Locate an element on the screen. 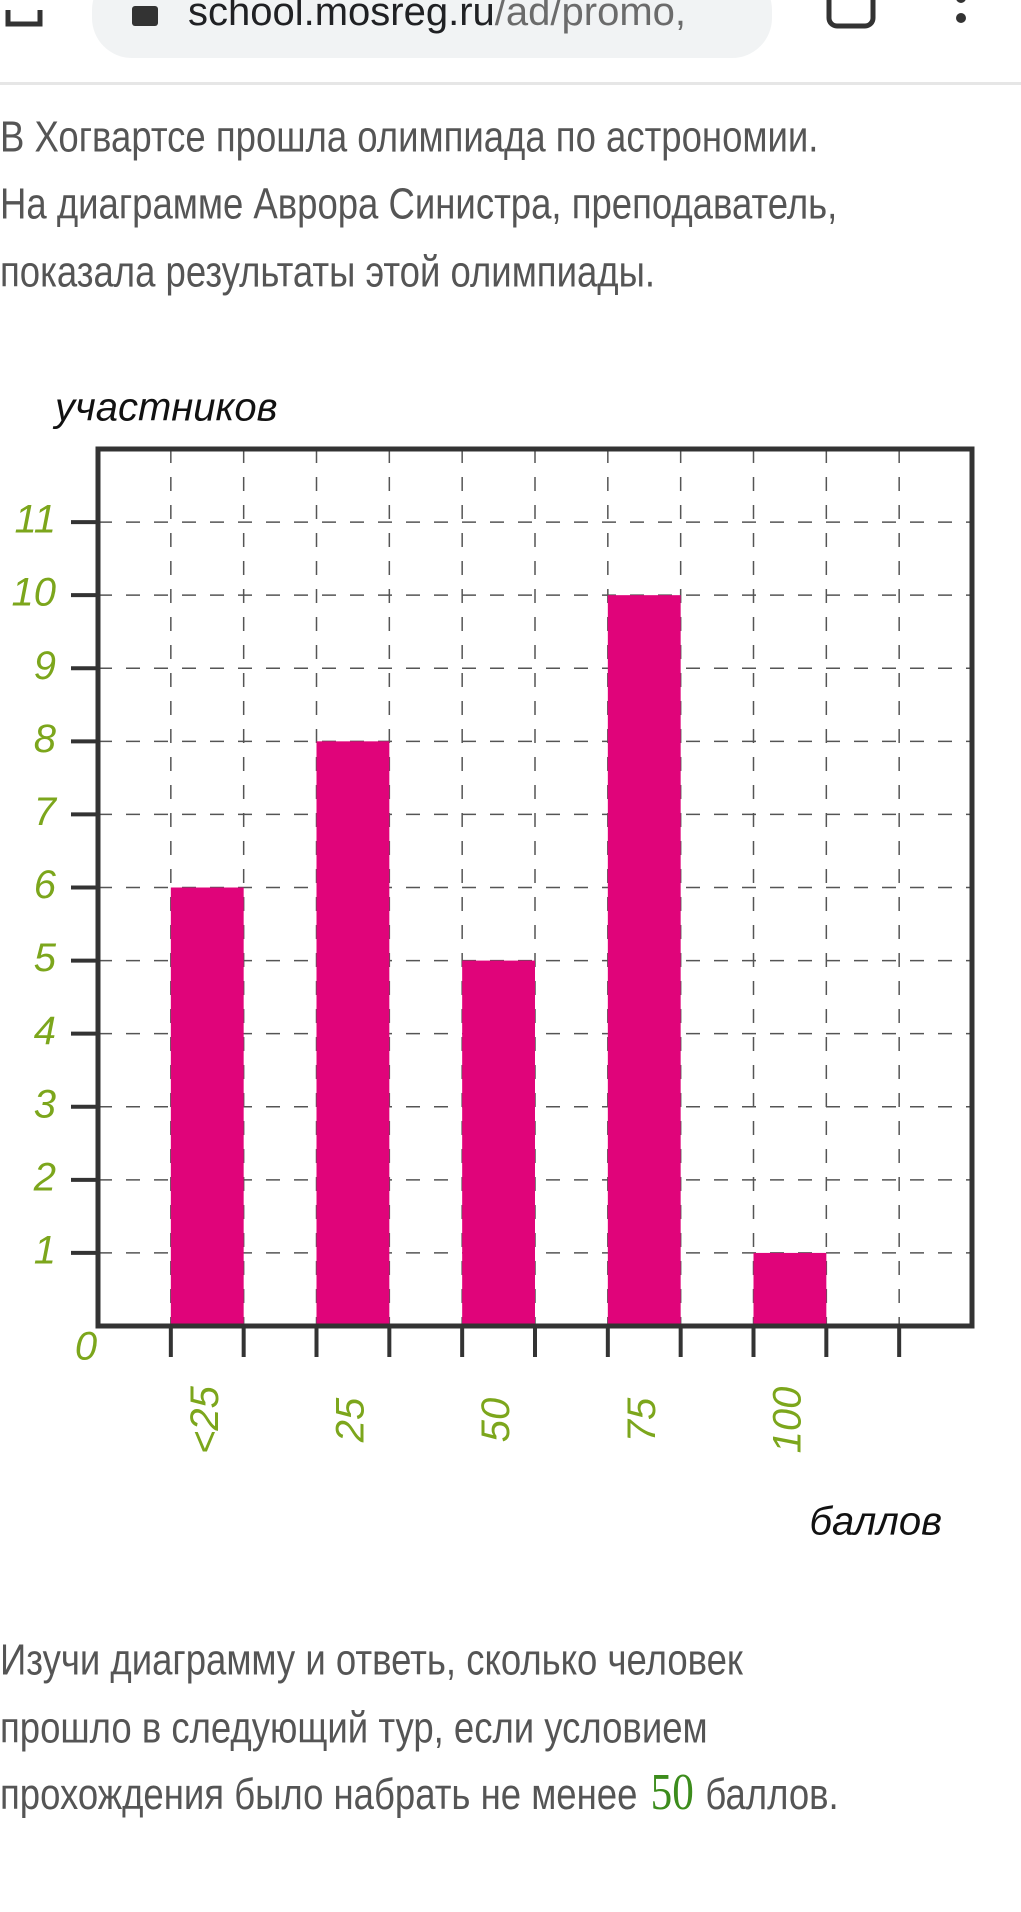 The width and height of the screenshot is (1021, 1912). x-tick-label: 50 is located at coordinates (496, 1420).